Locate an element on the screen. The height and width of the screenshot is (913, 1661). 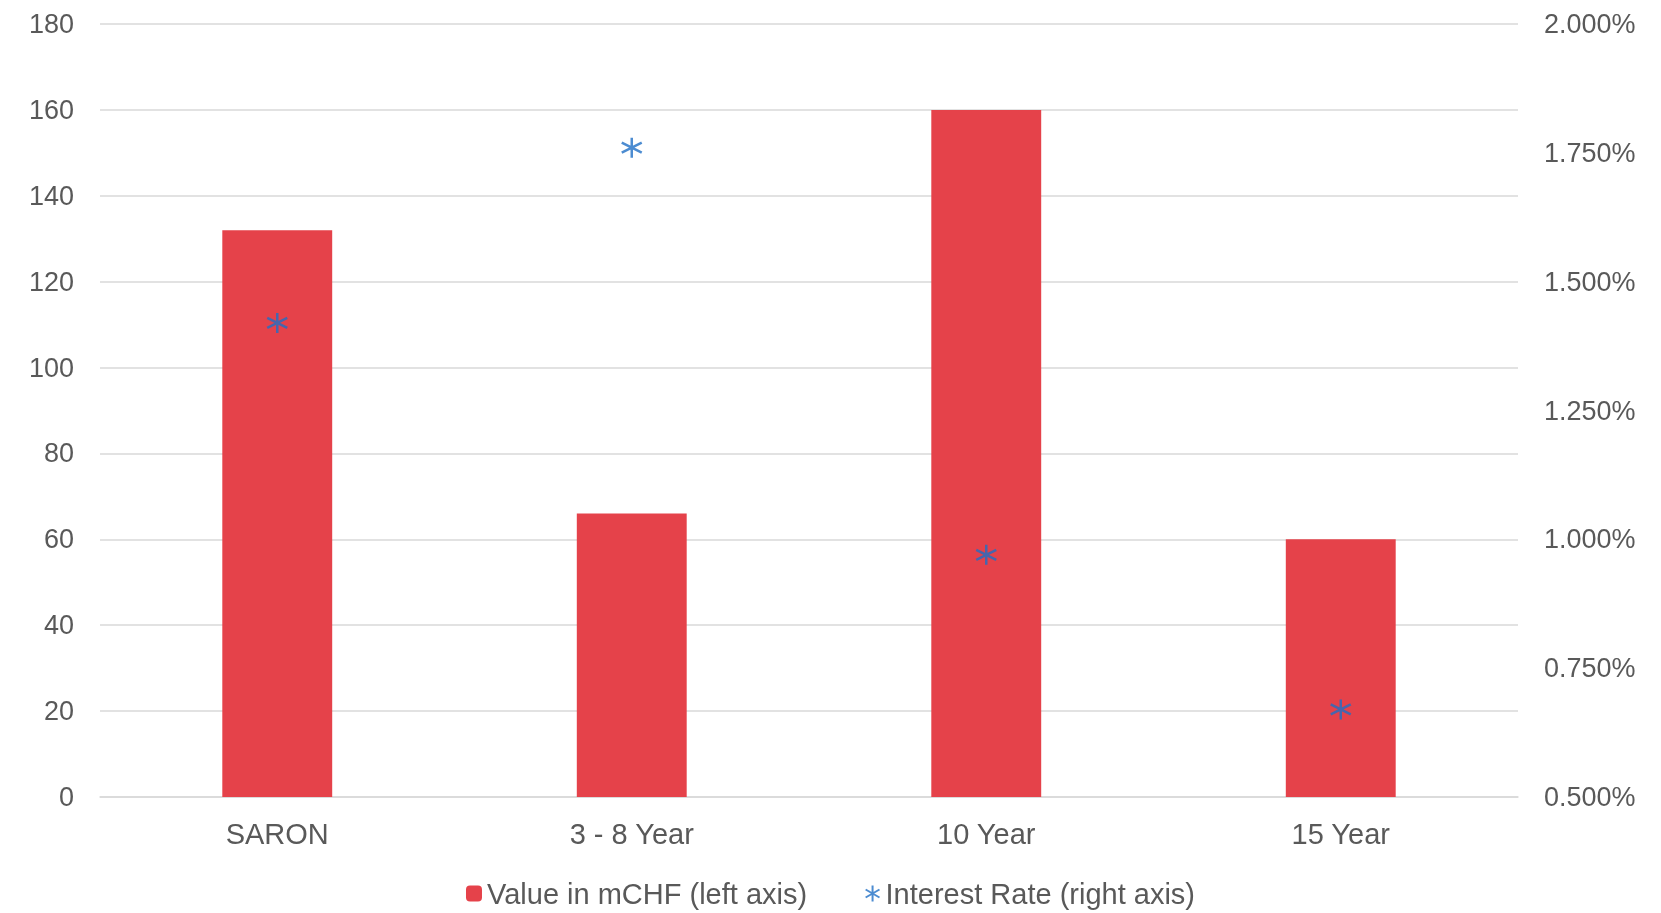
x-tick-label: 10 Year is located at coordinates (986, 833).